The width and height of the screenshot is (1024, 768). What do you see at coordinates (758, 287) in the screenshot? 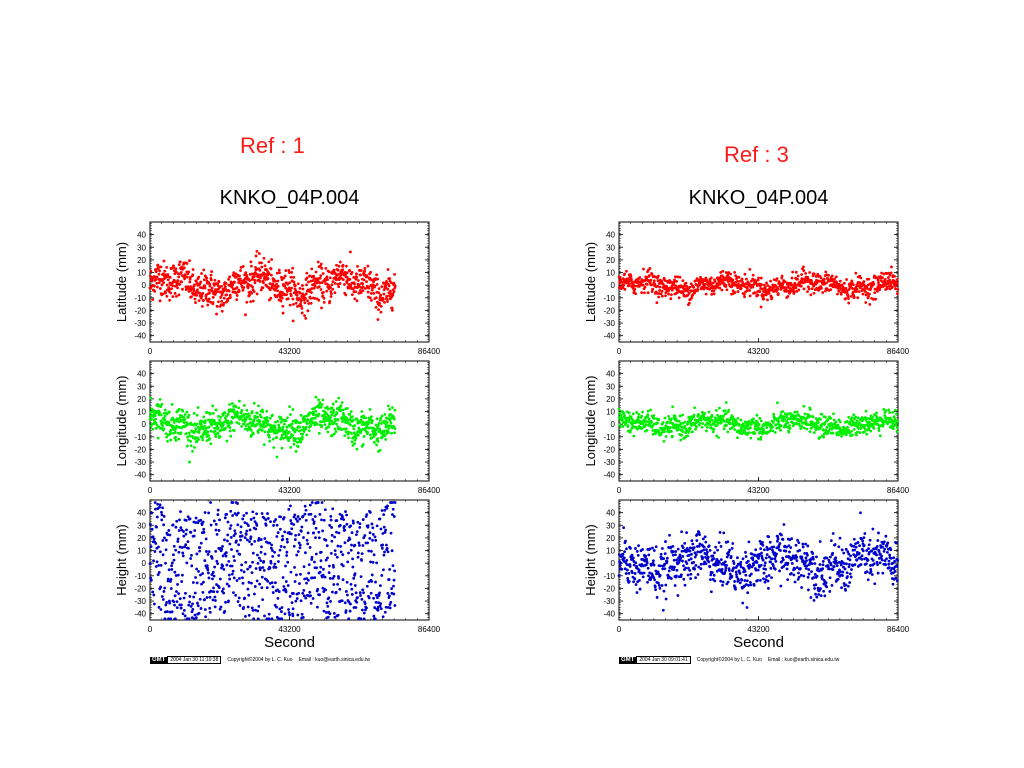
I see `series-latitude` at bounding box center [758, 287].